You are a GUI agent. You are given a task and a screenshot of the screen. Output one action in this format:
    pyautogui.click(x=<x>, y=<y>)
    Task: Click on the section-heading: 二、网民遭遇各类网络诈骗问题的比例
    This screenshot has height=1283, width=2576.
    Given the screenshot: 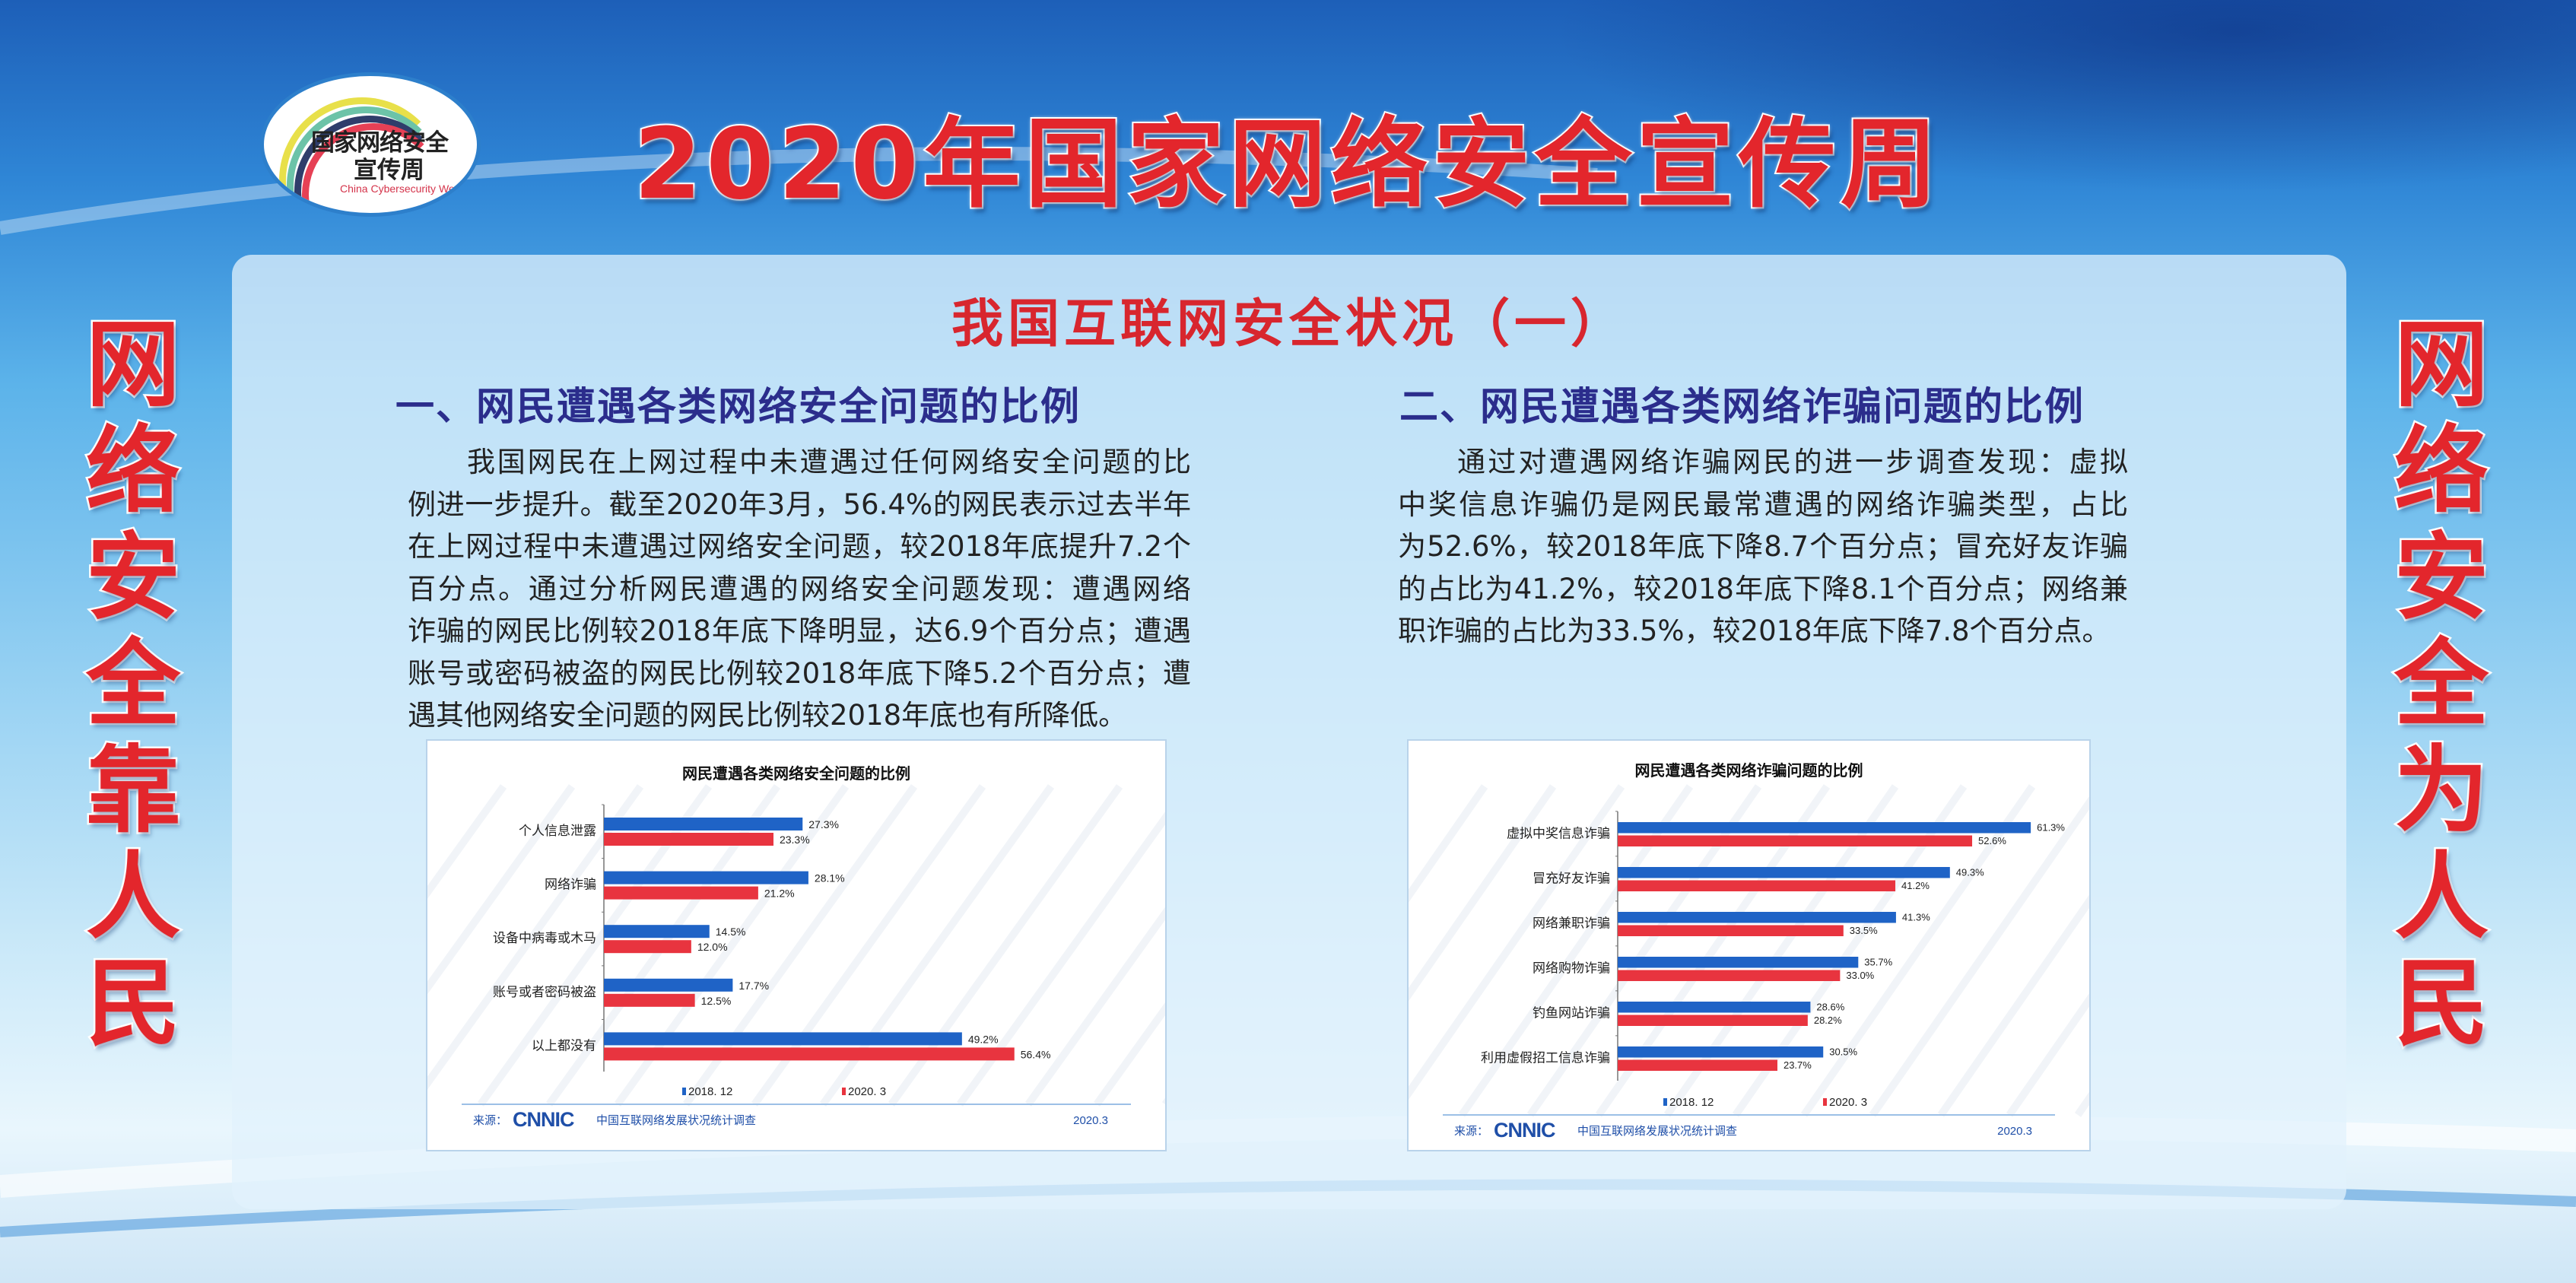 What is the action you would take?
    pyautogui.click(x=1742, y=407)
    